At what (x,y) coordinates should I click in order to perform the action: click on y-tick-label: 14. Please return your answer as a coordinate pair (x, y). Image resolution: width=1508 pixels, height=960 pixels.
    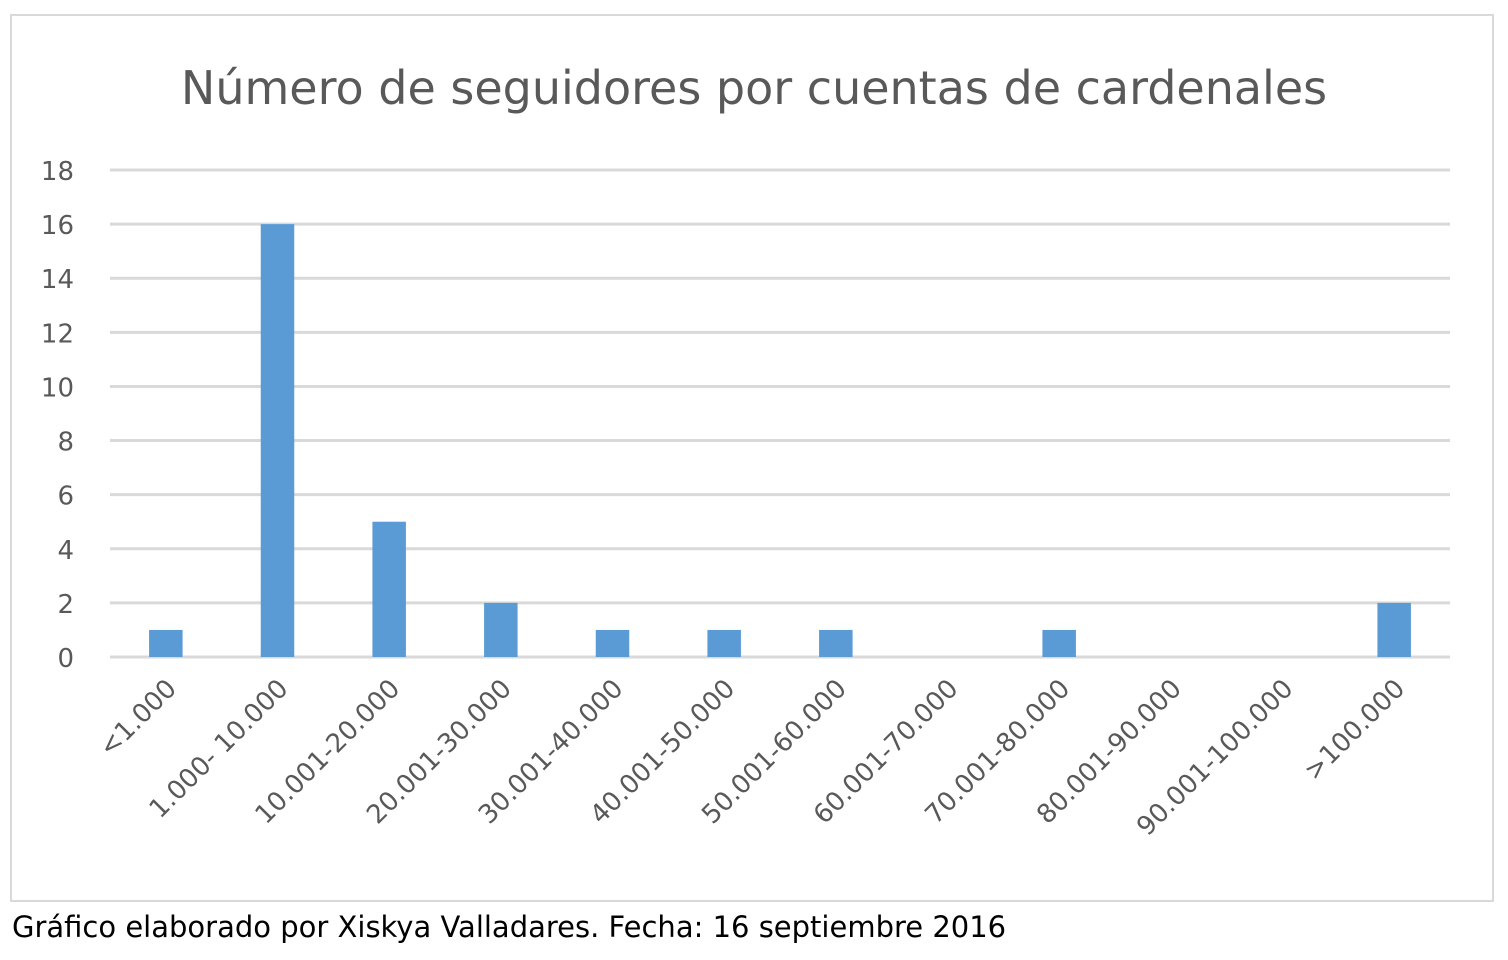
    Looking at the image, I should click on (57, 280).